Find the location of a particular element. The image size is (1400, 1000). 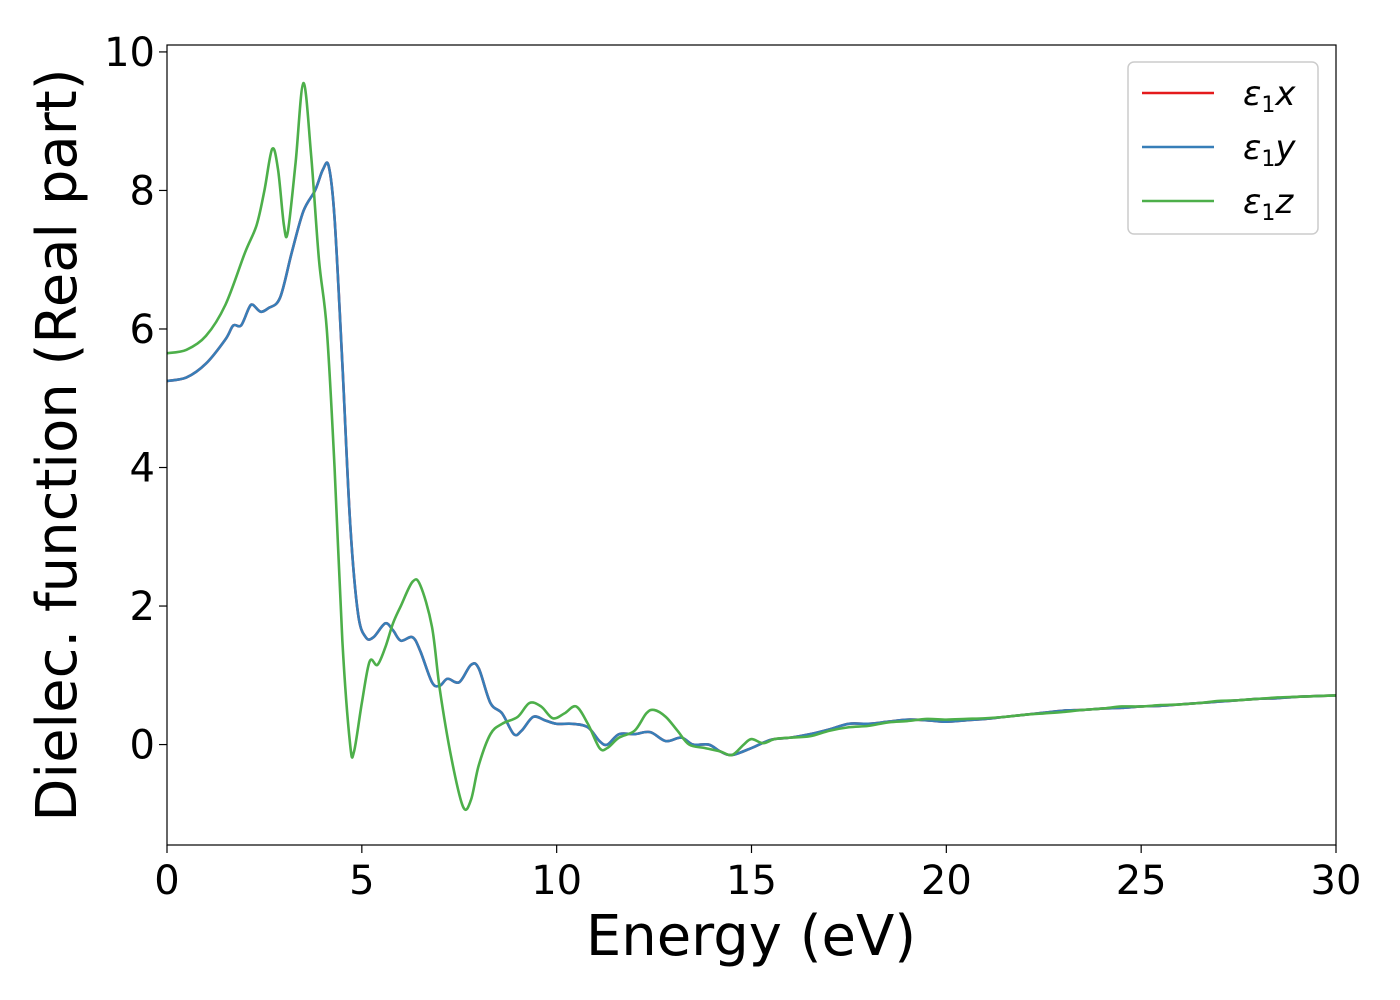

y-tick-label: 6 is located at coordinates (142, 330).